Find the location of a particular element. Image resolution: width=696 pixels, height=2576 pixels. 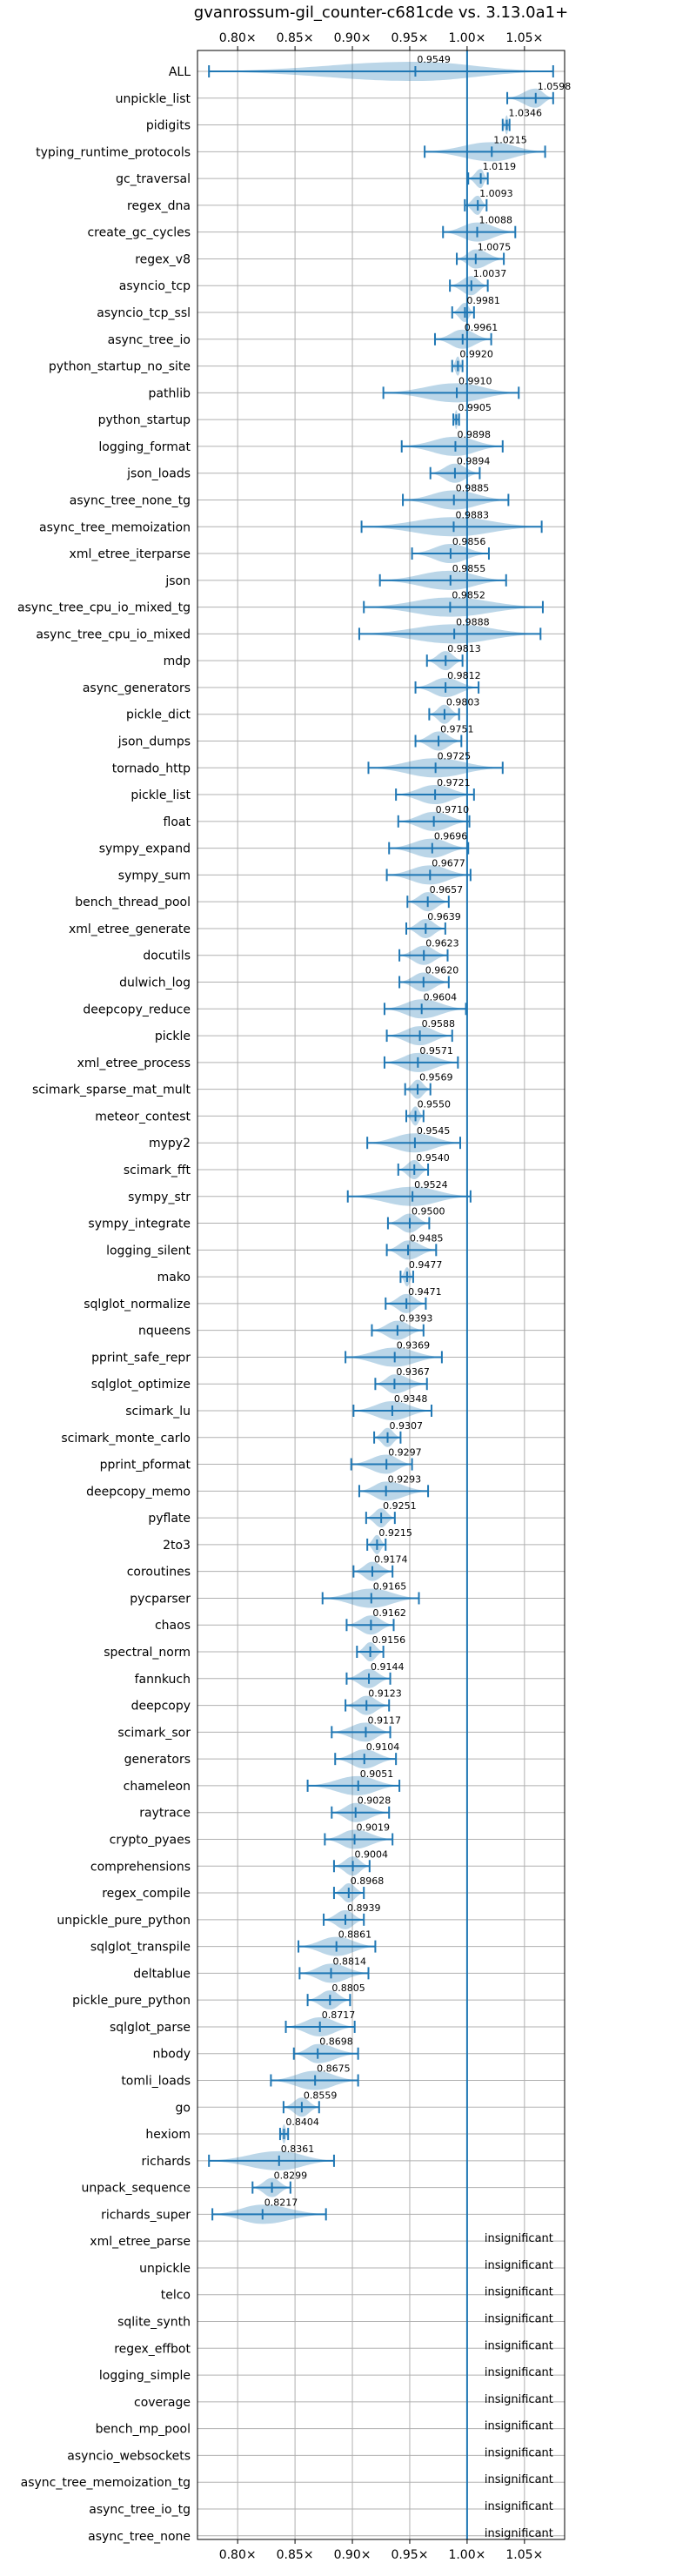

benchmark-label: tomli_loads is located at coordinates (156, 2082).